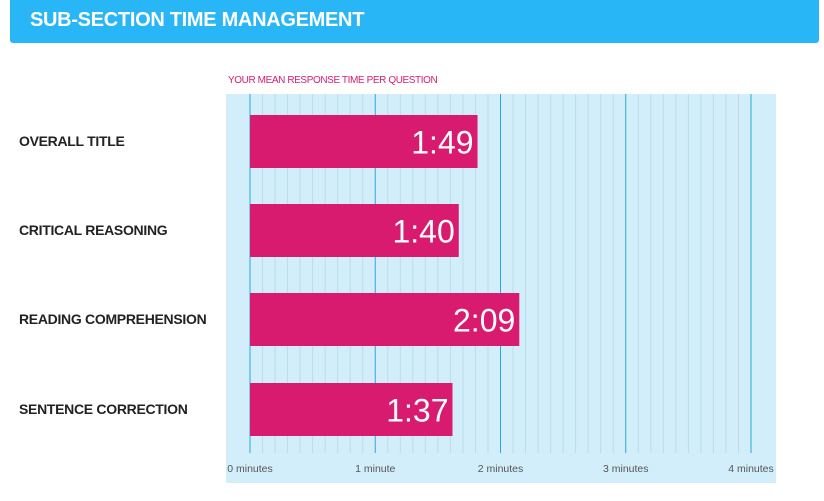  Describe the element at coordinates (423, 232) in the screenshot. I see `bar-data-label: 1:40` at that location.